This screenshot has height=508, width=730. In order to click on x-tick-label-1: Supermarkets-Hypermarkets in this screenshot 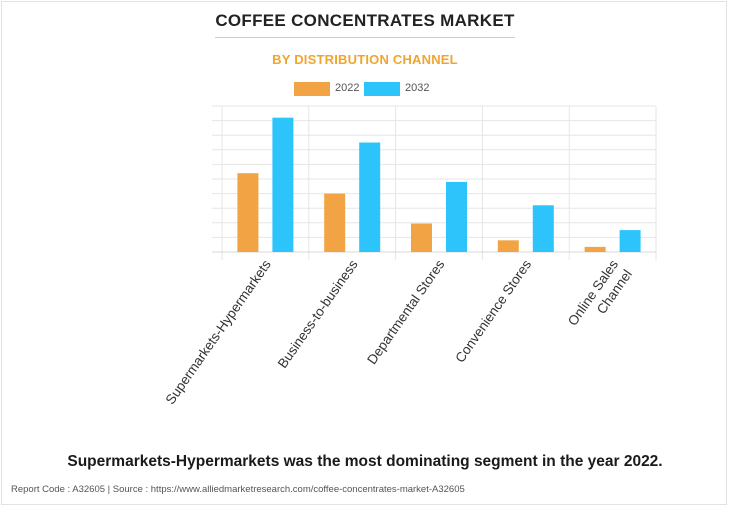, I will do `click(218, 332)`.